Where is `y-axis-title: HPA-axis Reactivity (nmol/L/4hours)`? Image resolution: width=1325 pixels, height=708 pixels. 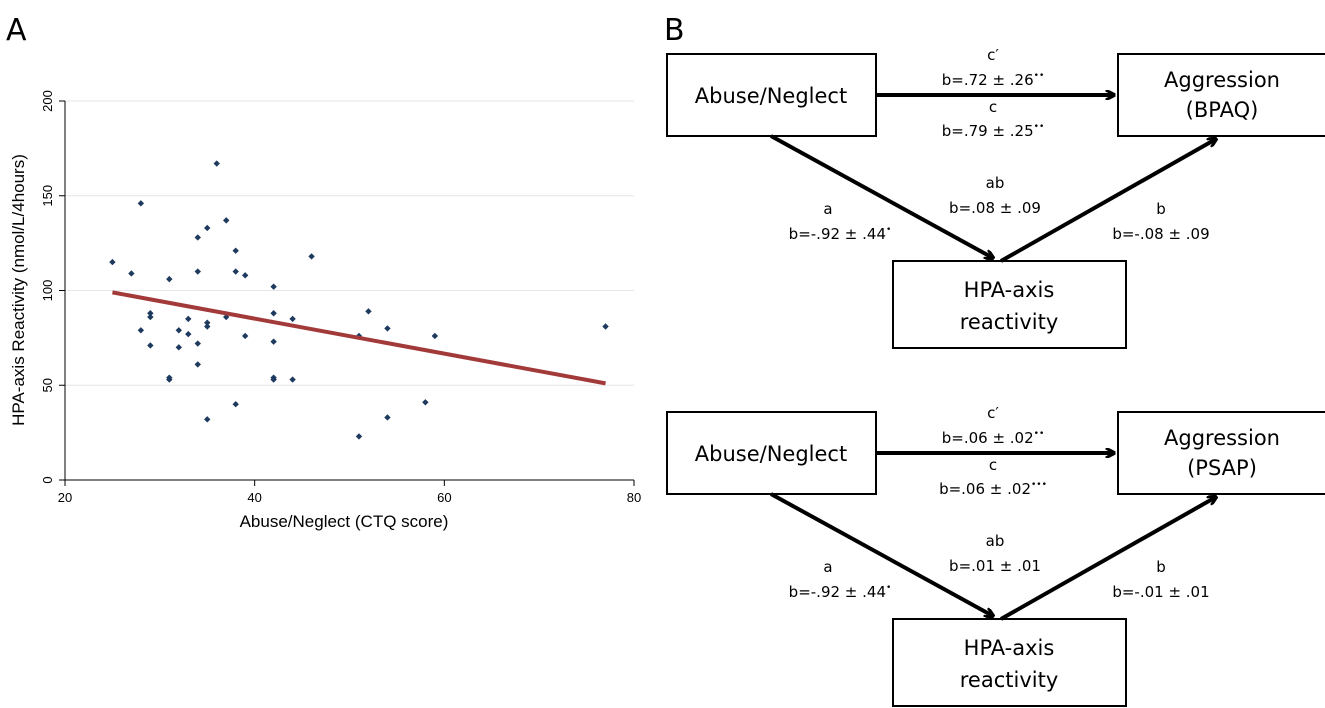
y-axis-title: HPA-axis Reactivity (nmol/L/4hours) is located at coordinates (18, 290).